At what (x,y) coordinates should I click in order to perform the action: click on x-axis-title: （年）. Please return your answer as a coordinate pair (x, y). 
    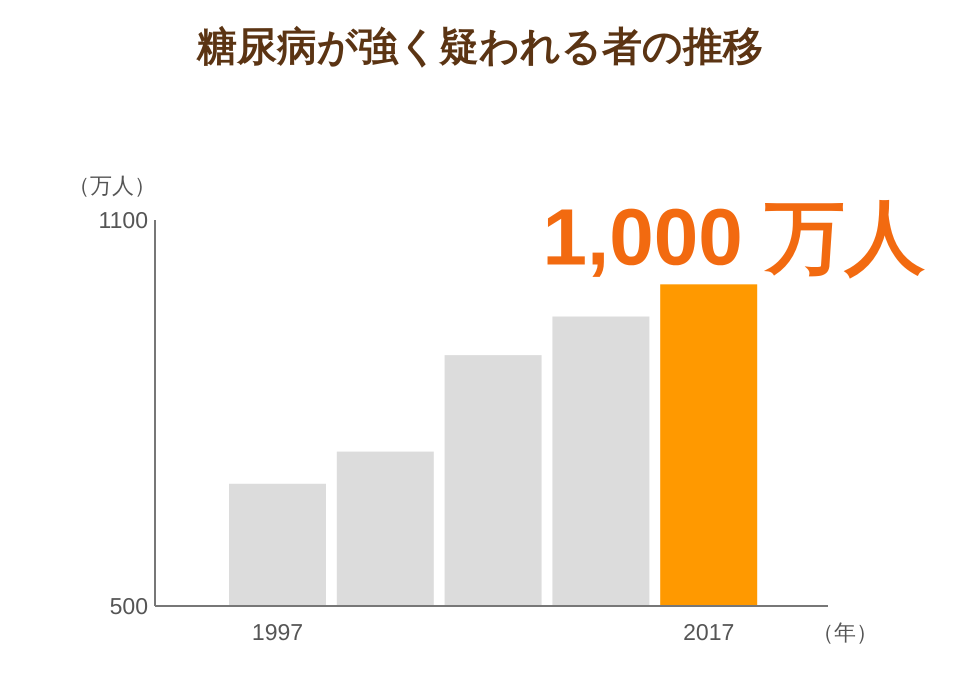
    Looking at the image, I should click on (845, 632).